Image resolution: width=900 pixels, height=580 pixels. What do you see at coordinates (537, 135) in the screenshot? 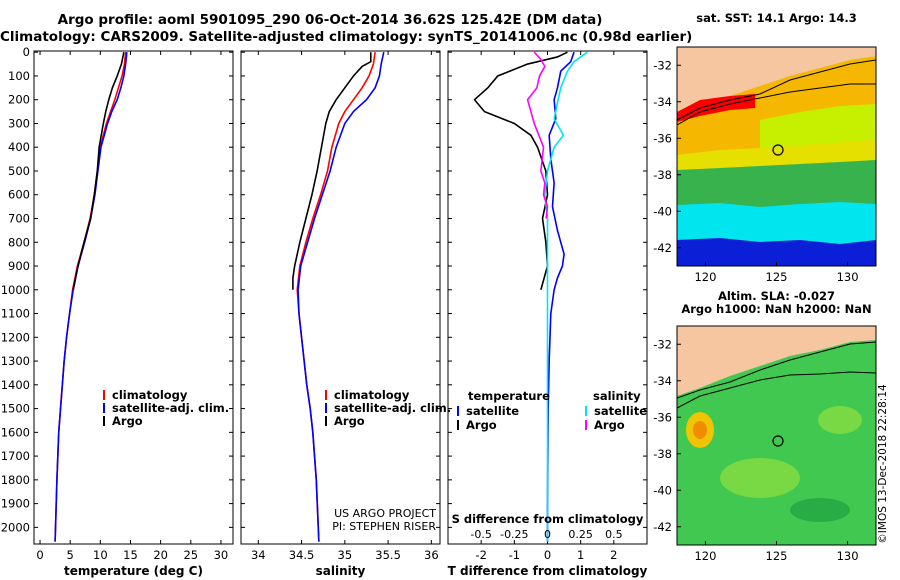
I see `difference-series-s-argo` at bounding box center [537, 135].